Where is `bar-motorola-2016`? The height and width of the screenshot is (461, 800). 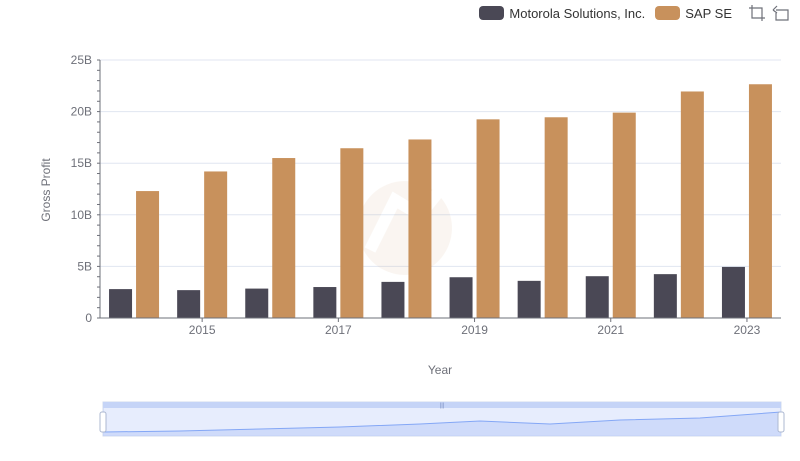
bar-motorola-2016 is located at coordinates (257, 303).